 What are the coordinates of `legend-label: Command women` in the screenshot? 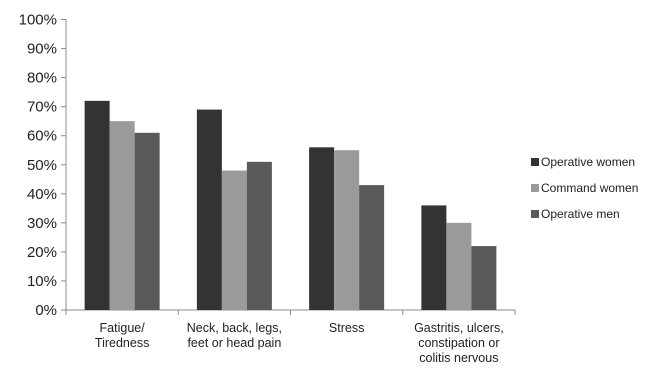 It's located at (589, 188).